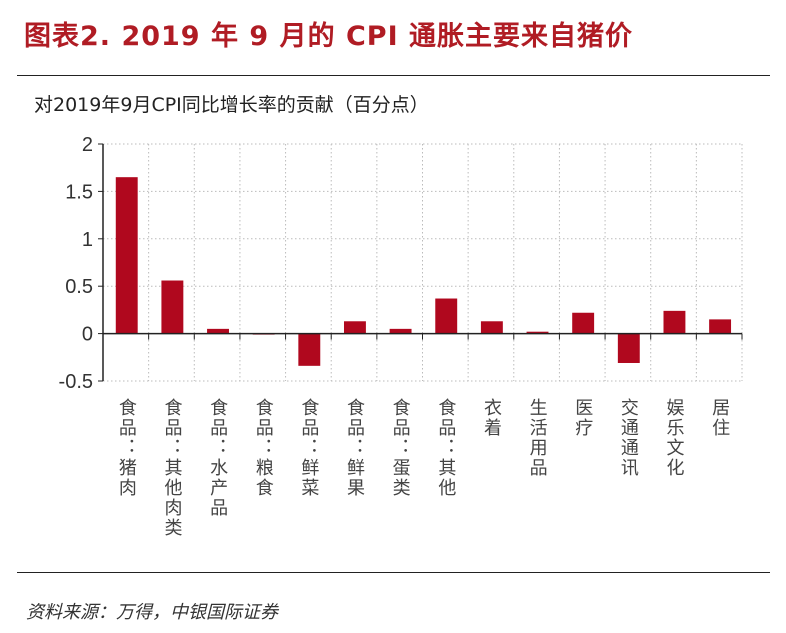  Describe the element at coordinates (583, 418) in the screenshot. I see `x-tick-label: 医疗` at that location.